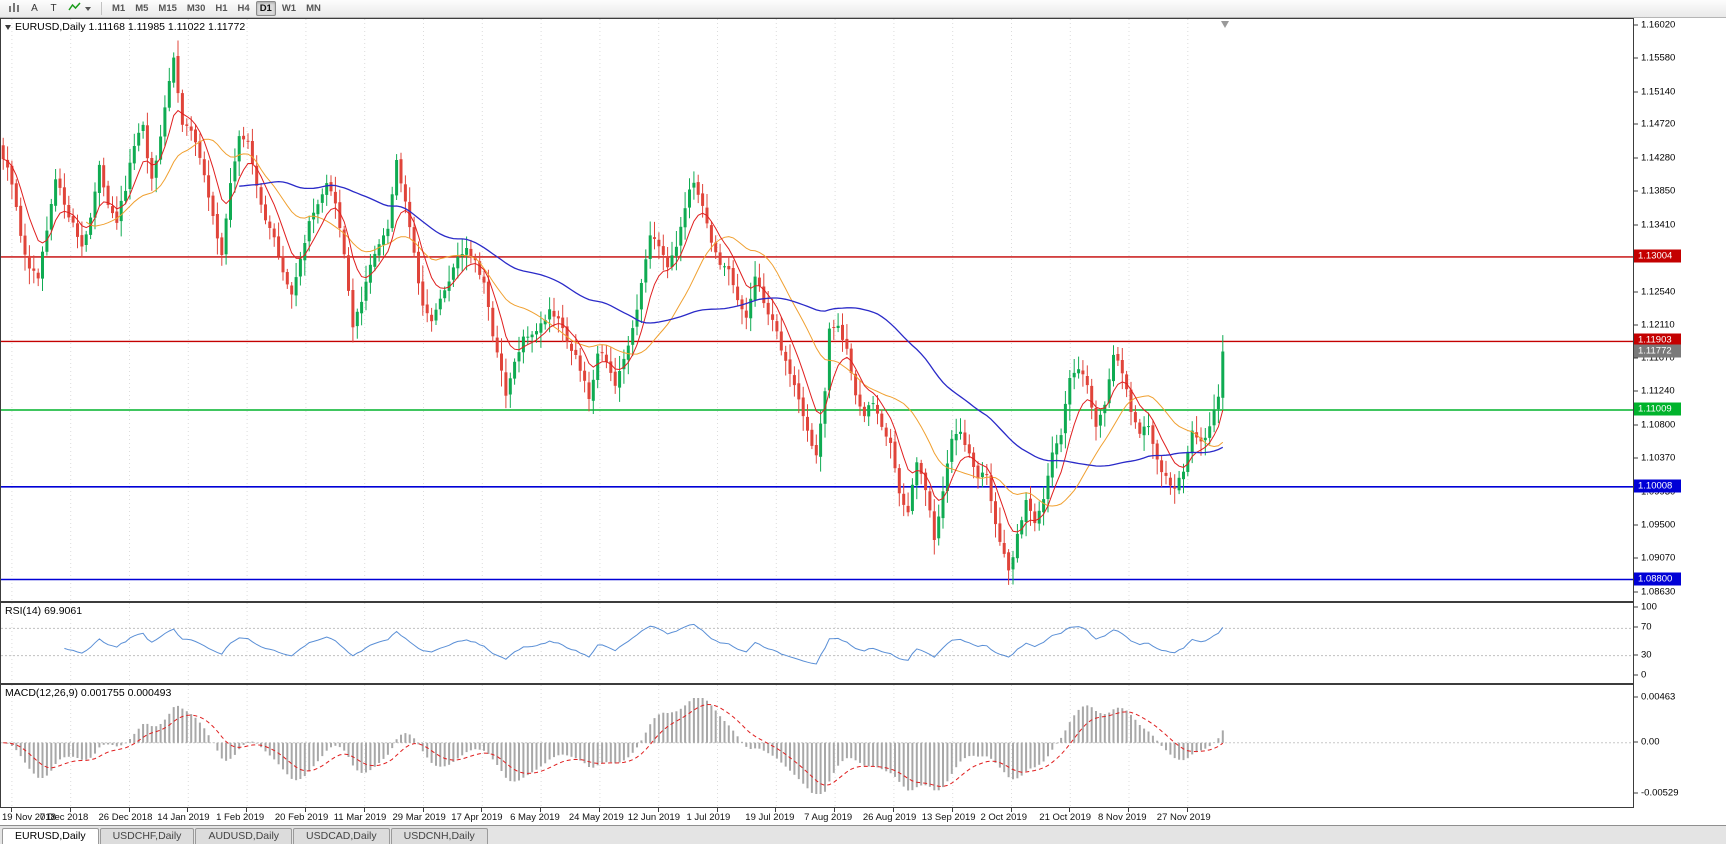  What do you see at coordinates (770, 817) in the screenshot?
I see `date-label: 19 Jul 2019` at bounding box center [770, 817].